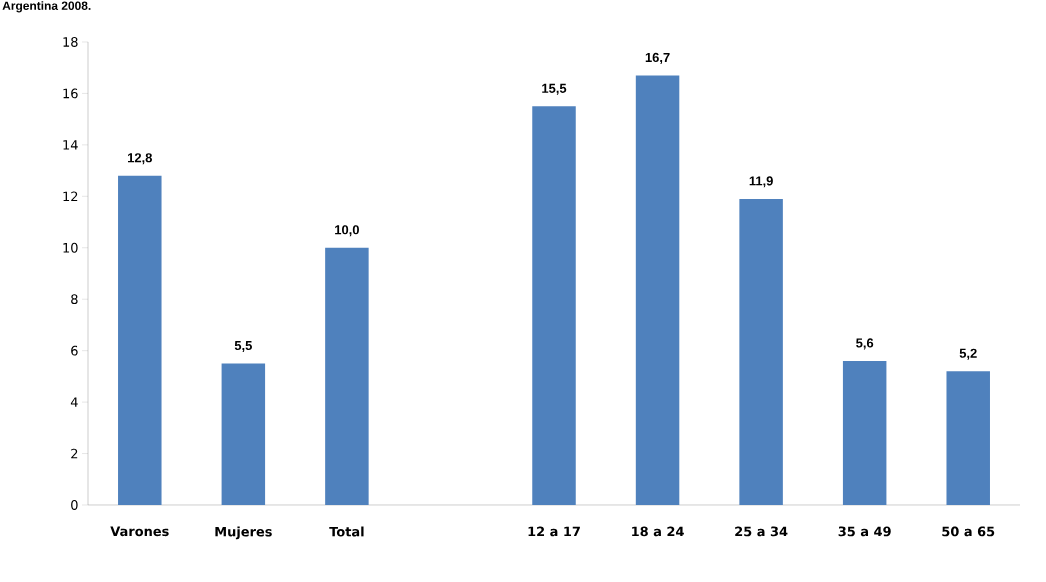 This screenshot has width=1046, height=582. What do you see at coordinates (968, 531) in the screenshot?
I see `x-tick-label: 50 a 65` at bounding box center [968, 531].